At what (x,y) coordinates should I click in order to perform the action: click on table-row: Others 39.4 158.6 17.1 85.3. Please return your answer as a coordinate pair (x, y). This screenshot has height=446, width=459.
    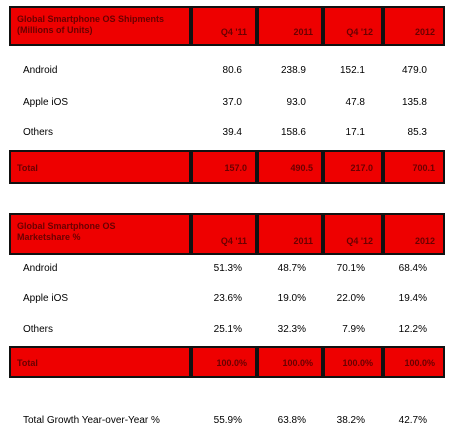
    Looking at the image, I should click on (227, 133).